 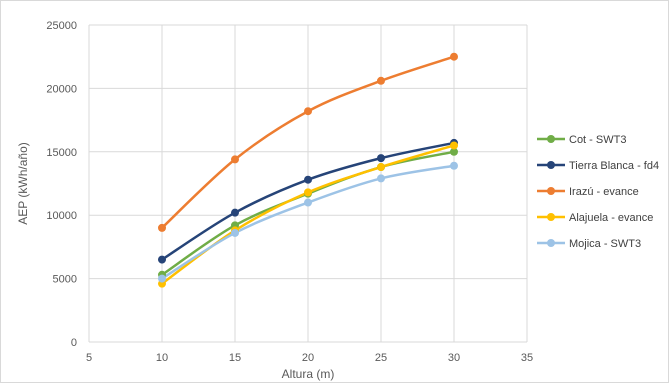 What do you see at coordinates (162, 358) in the screenshot?
I see `x-tick-label: 10` at bounding box center [162, 358].